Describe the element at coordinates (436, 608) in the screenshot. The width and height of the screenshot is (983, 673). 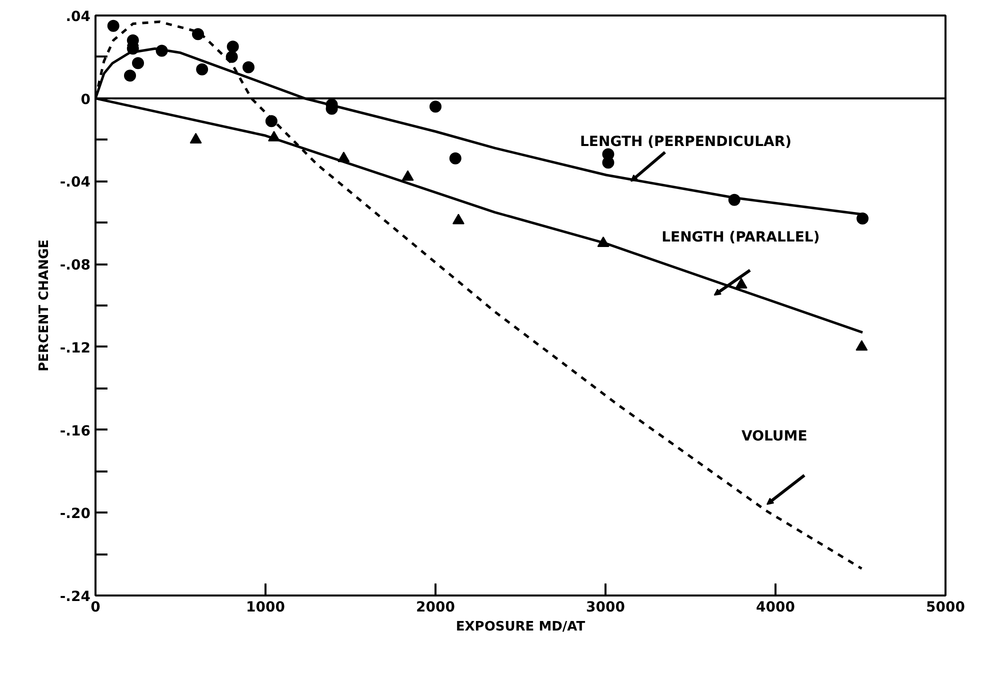
I see `x-tick-label: 2000` at that location.